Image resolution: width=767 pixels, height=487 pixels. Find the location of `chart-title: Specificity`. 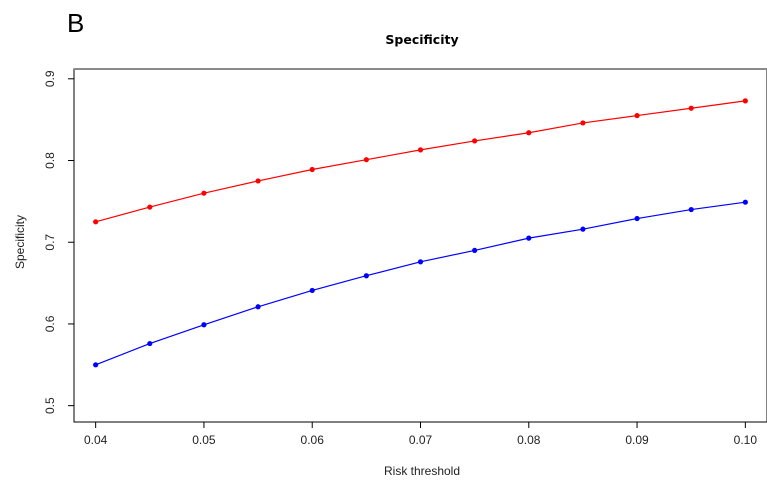

chart-title: Specificity is located at coordinates (421, 39).